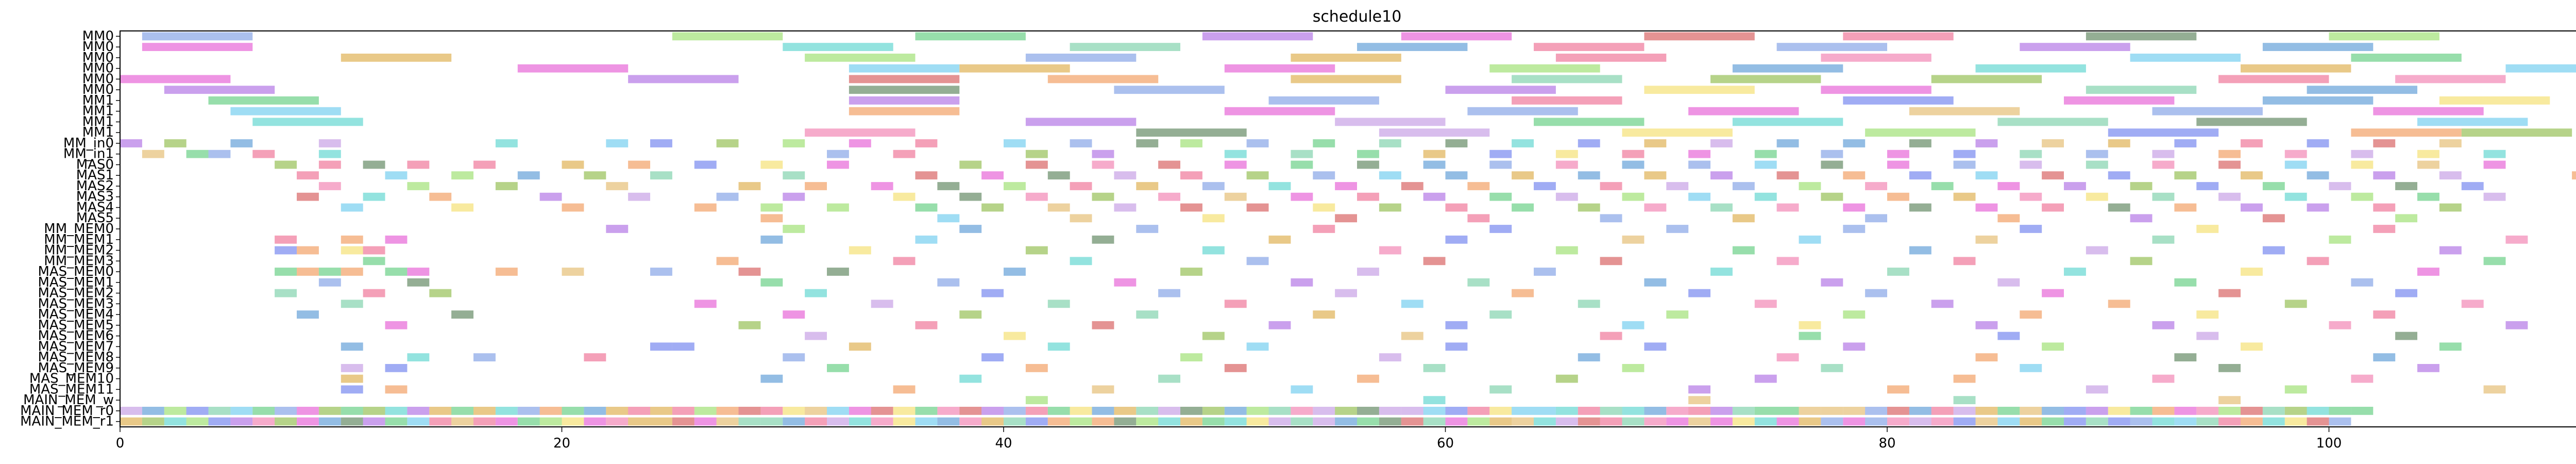  Describe the element at coordinates (76, 304) in the screenshot. I see `row-label: MAS_MEM3` at that location.